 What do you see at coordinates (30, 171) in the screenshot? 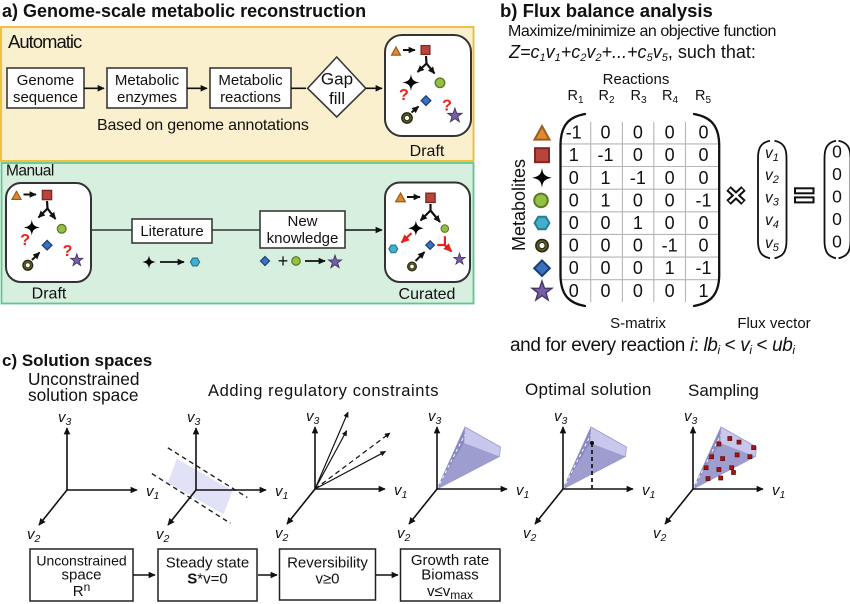
I see `svg-text: Manual` at bounding box center [30, 171].